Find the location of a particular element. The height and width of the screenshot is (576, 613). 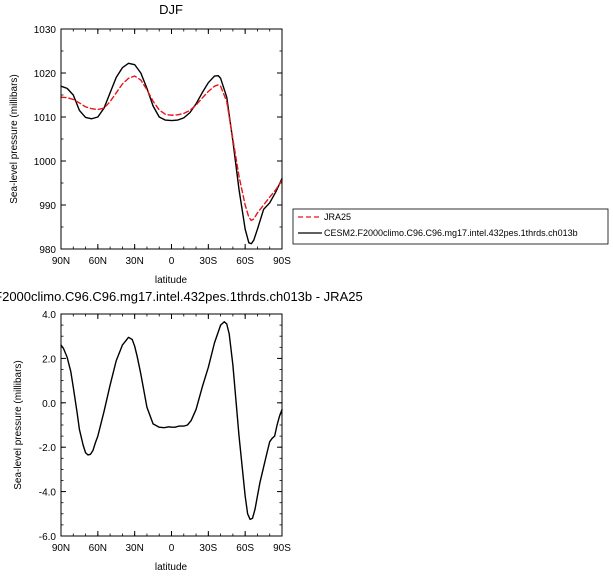

top-ytick-label: 990 is located at coordinates (47, 206).